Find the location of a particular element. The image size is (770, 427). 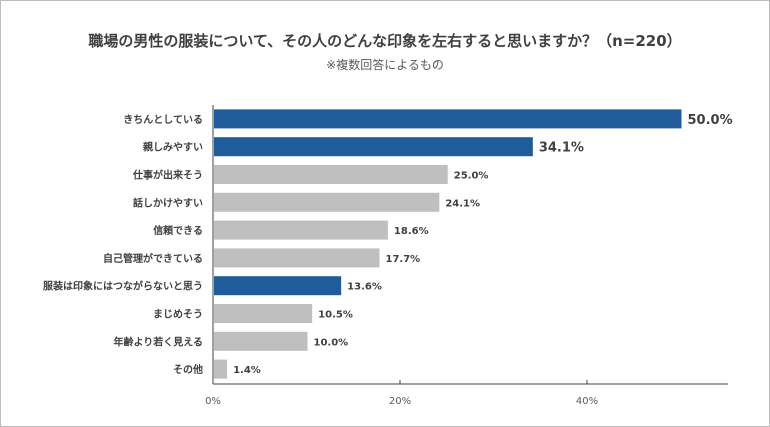

value-label: 18.6% is located at coordinates (411, 231).